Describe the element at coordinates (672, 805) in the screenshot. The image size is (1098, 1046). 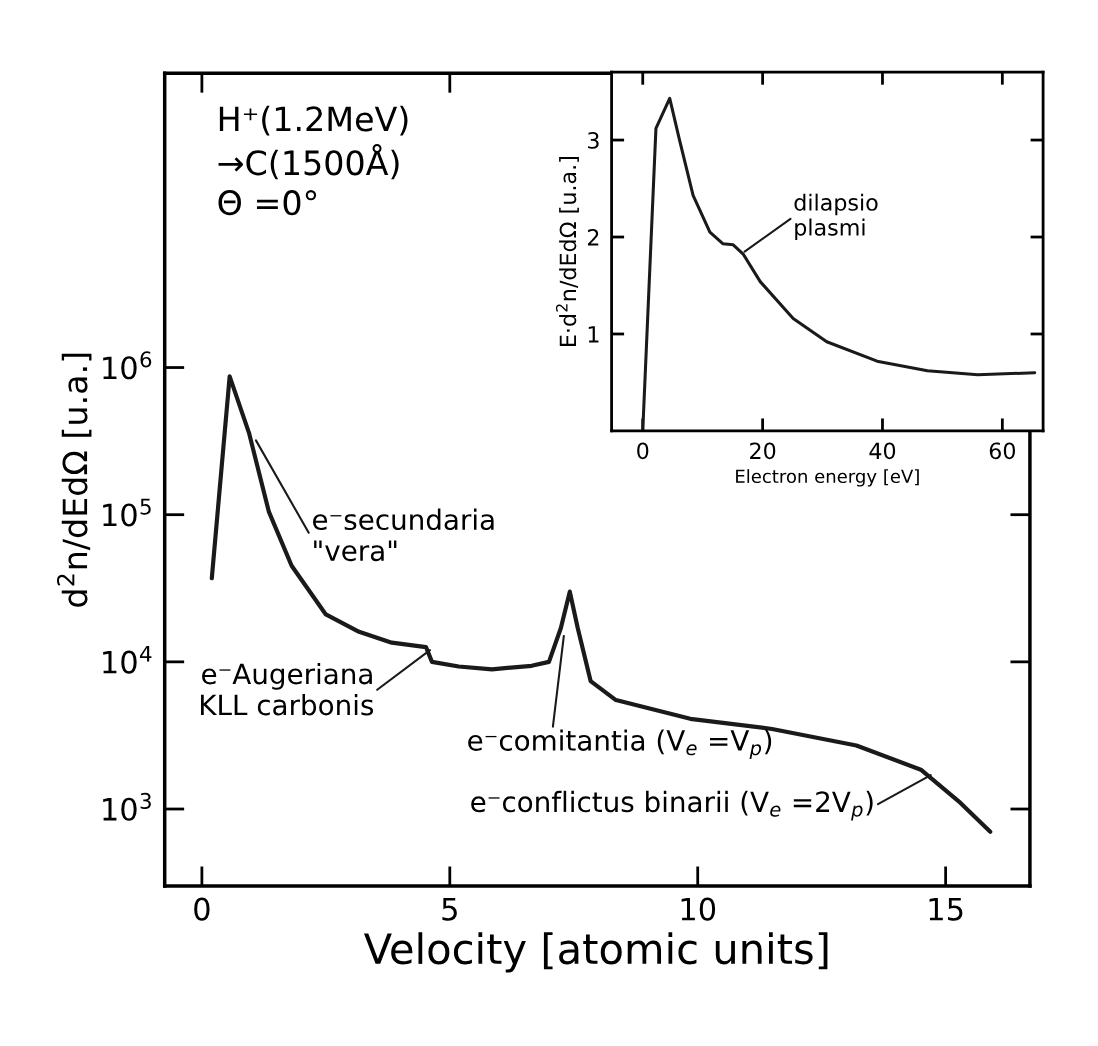
I see `annotation: e⁻conflictus binarii (V$_{e}$ =2V$_{p}$)` at that location.